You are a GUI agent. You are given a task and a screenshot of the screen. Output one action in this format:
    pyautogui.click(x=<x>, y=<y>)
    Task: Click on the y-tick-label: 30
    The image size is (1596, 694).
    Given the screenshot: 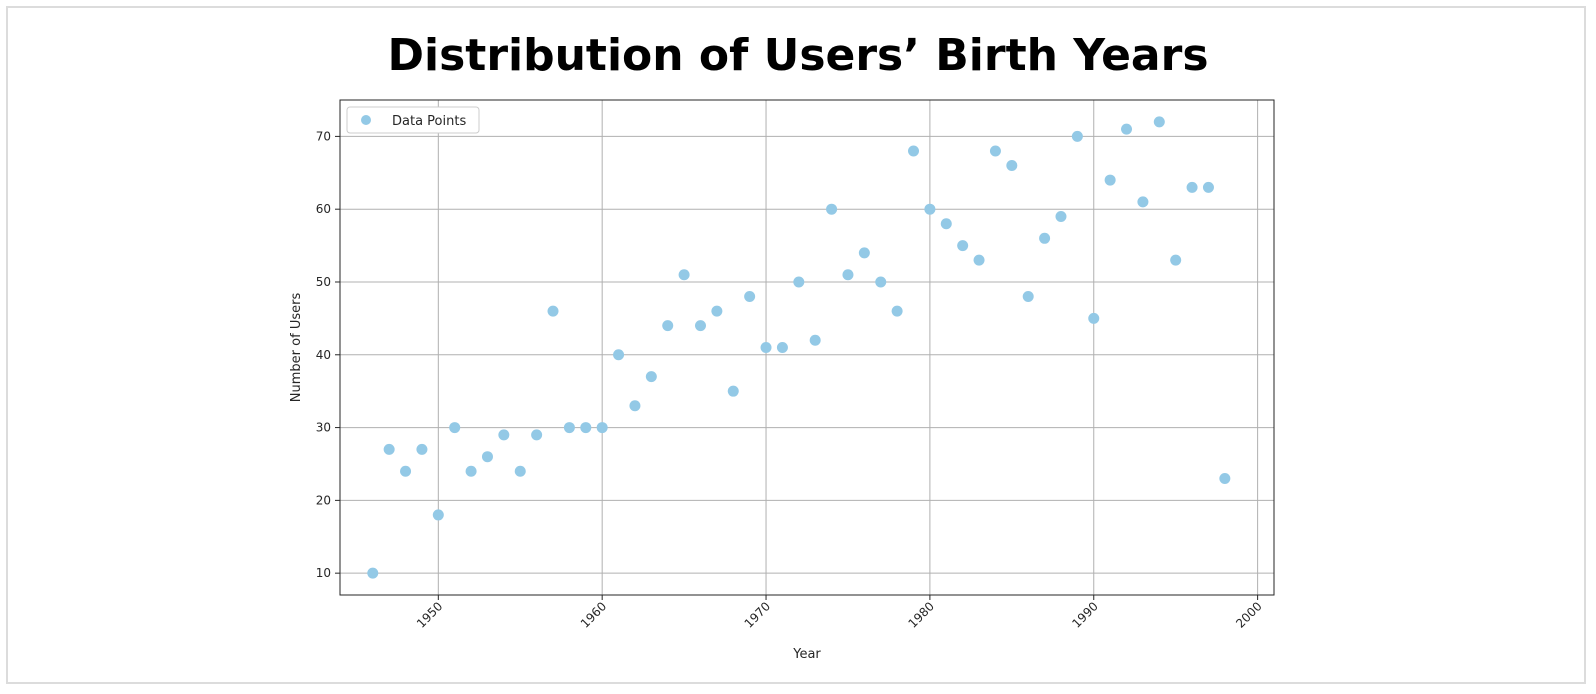 What is the action you would take?
    pyautogui.click(x=323, y=428)
    